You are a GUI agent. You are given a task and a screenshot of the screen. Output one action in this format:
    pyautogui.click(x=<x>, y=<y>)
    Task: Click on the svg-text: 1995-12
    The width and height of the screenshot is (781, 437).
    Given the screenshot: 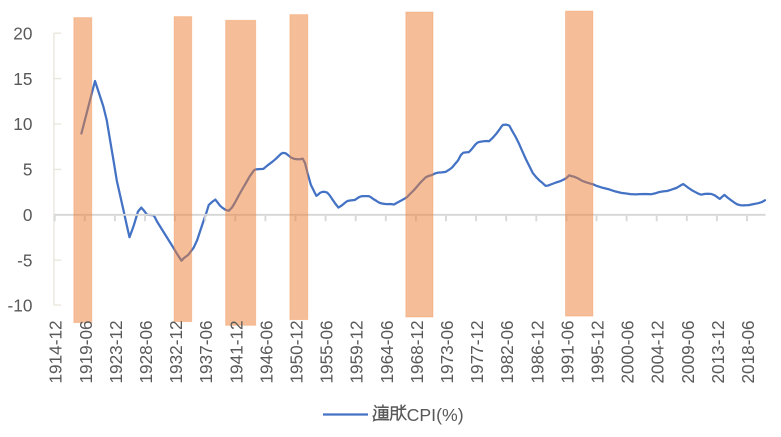 What is the action you would take?
    pyautogui.click(x=598, y=351)
    